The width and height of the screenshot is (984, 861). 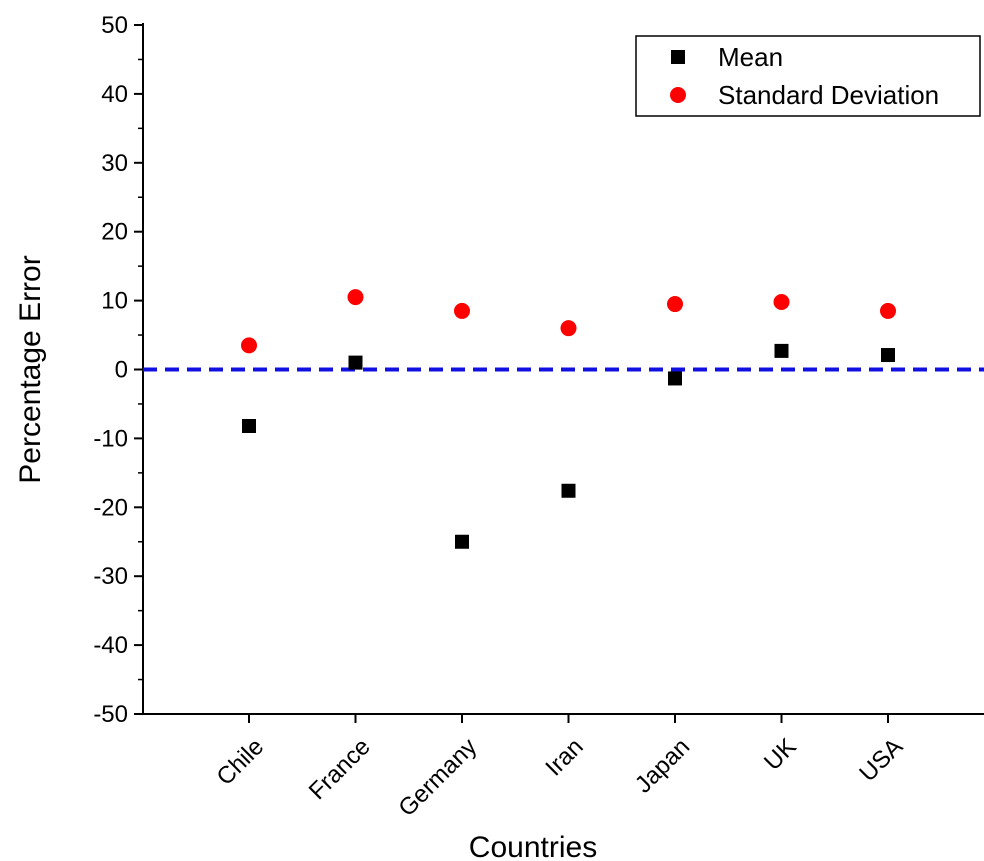 What do you see at coordinates (240, 762) in the screenshot?
I see `x-tick-label: Chile` at bounding box center [240, 762].